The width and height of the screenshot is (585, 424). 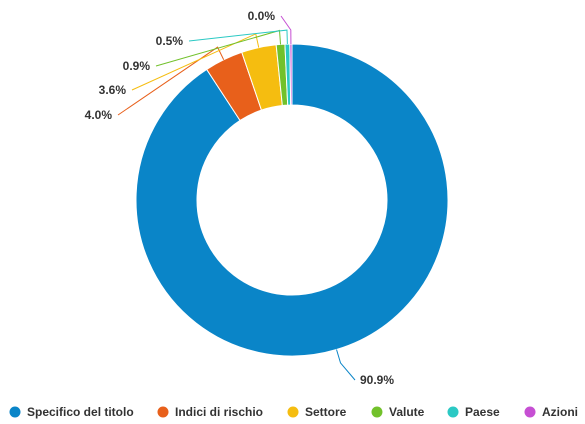 What do you see at coordinates (377, 380) in the screenshot?
I see `data-label-specifico-del-titolo: 90.9%` at bounding box center [377, 380].